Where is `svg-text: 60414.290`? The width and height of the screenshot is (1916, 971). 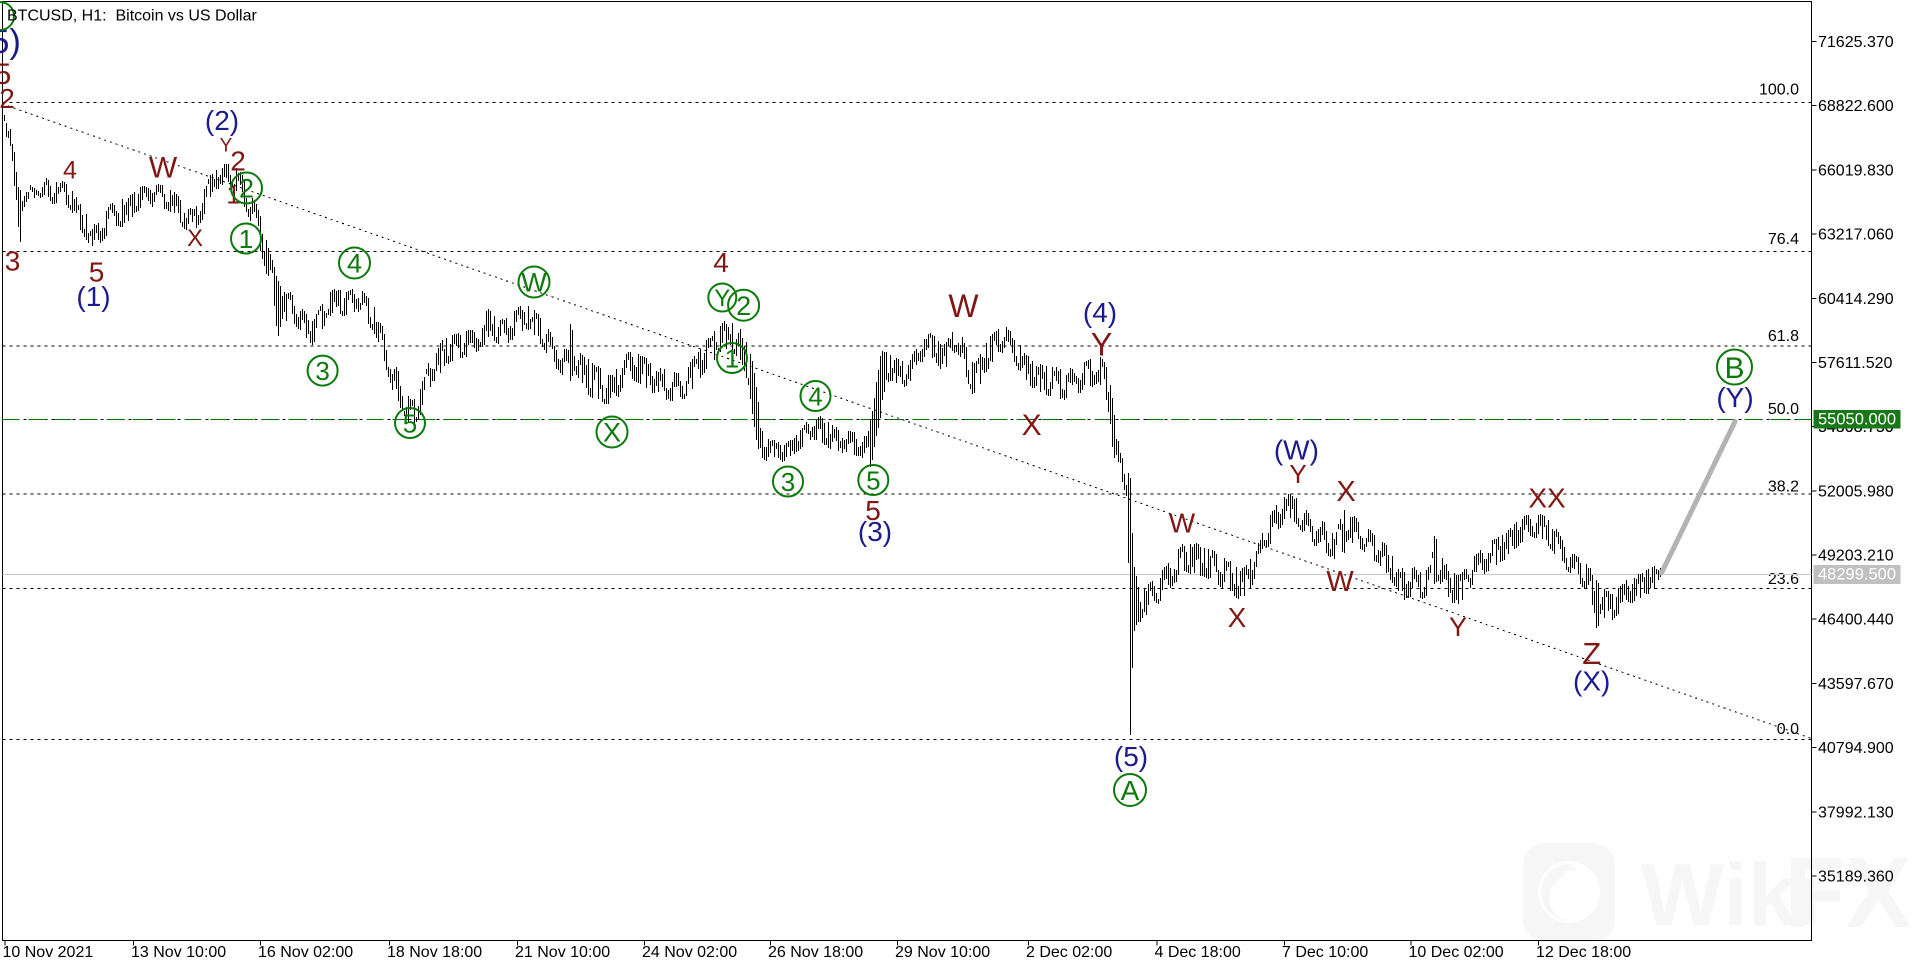
svg-text: 60414.290 is located at coordinates (1856, 299).